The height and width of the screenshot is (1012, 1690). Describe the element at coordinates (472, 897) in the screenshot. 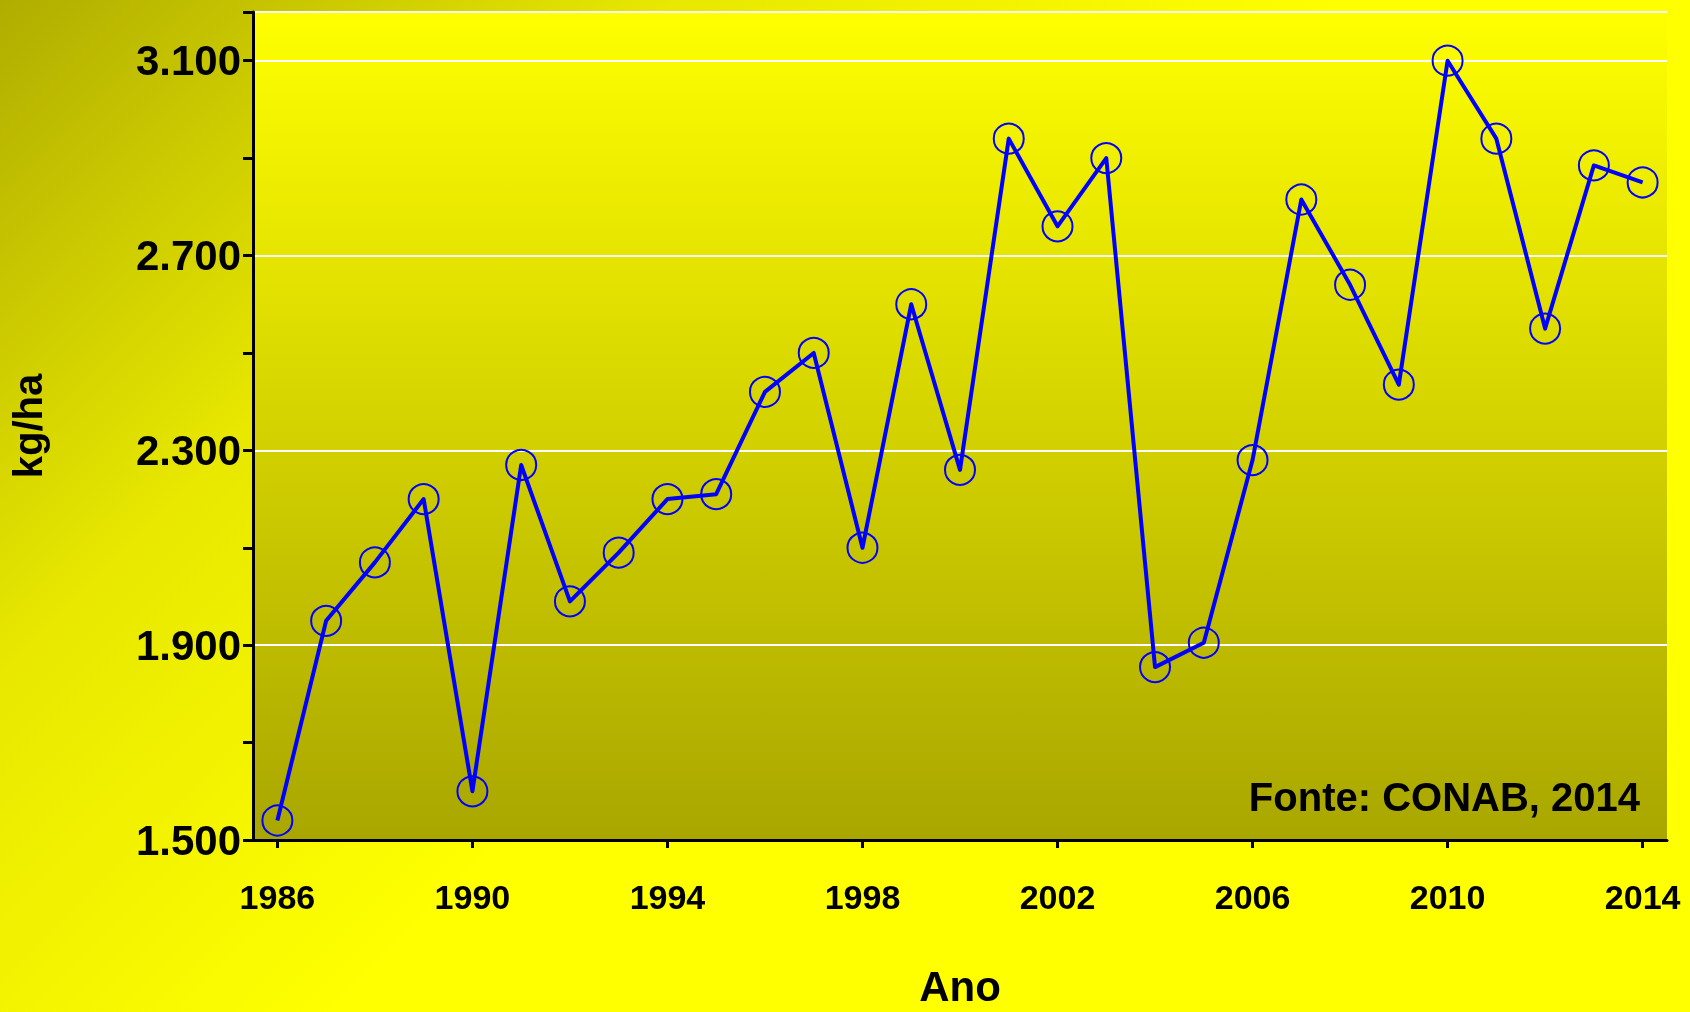

I see `x-tick-label: 1990` at that location.